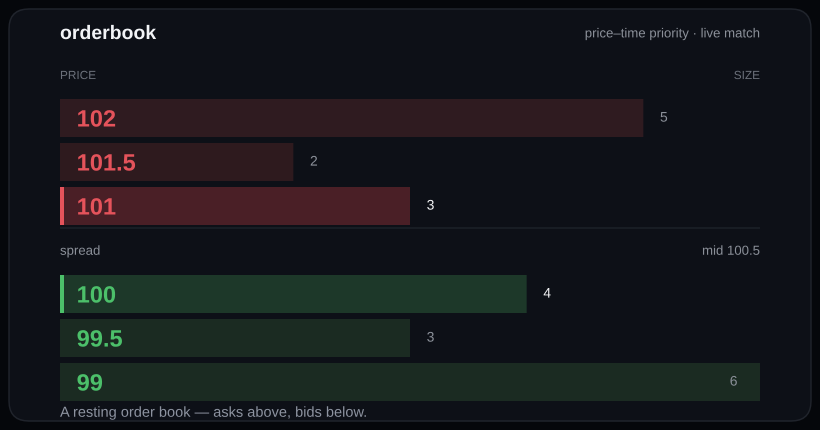 The width and height of the screenshot is (820, 430). Describe the element at coordinates (731, 250) in the screenshot. I see `annotation: mid 100.5` at that location.